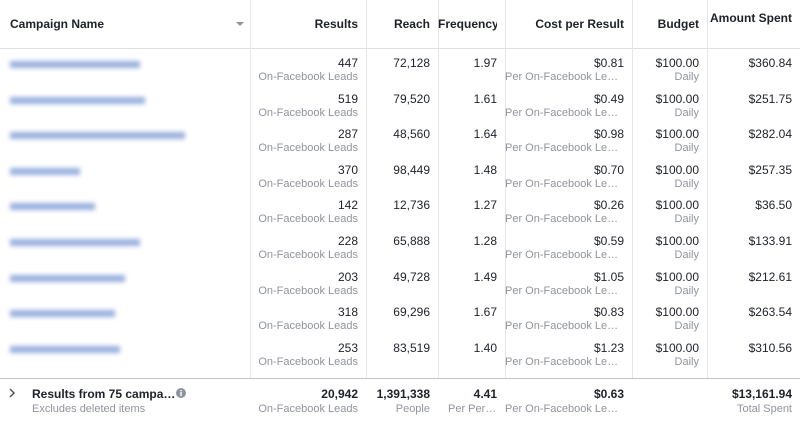 Image resolution: width=800 pixels, height=427 pixels. I want to click on column-header: Results, so click(336, 24).